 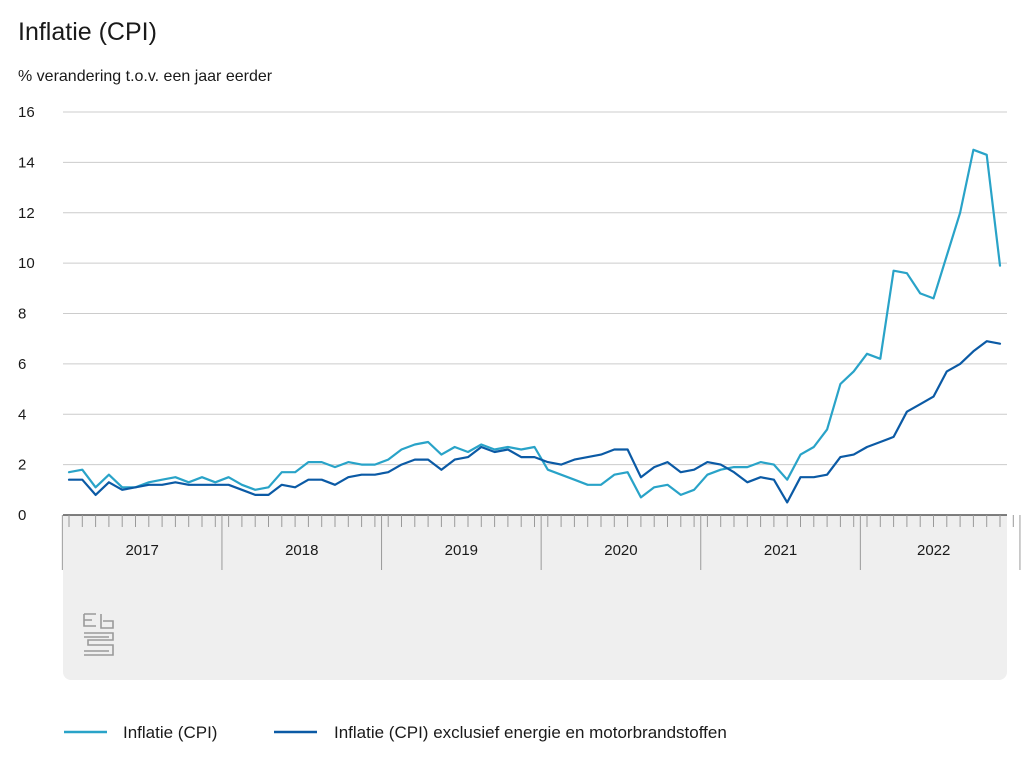 What do you see at coordinates (26, 263) in the screenshot?
I see `y-tick-label: 10` at bounding box center [26, 263].